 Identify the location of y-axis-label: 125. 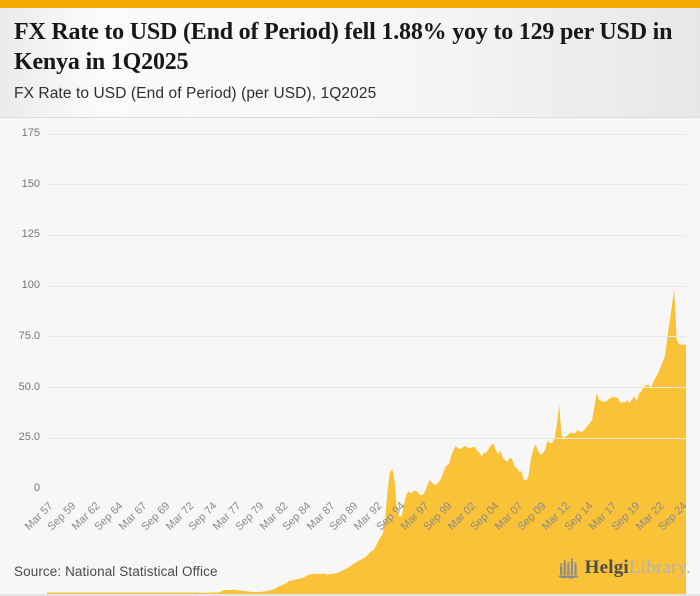
(30, 234).